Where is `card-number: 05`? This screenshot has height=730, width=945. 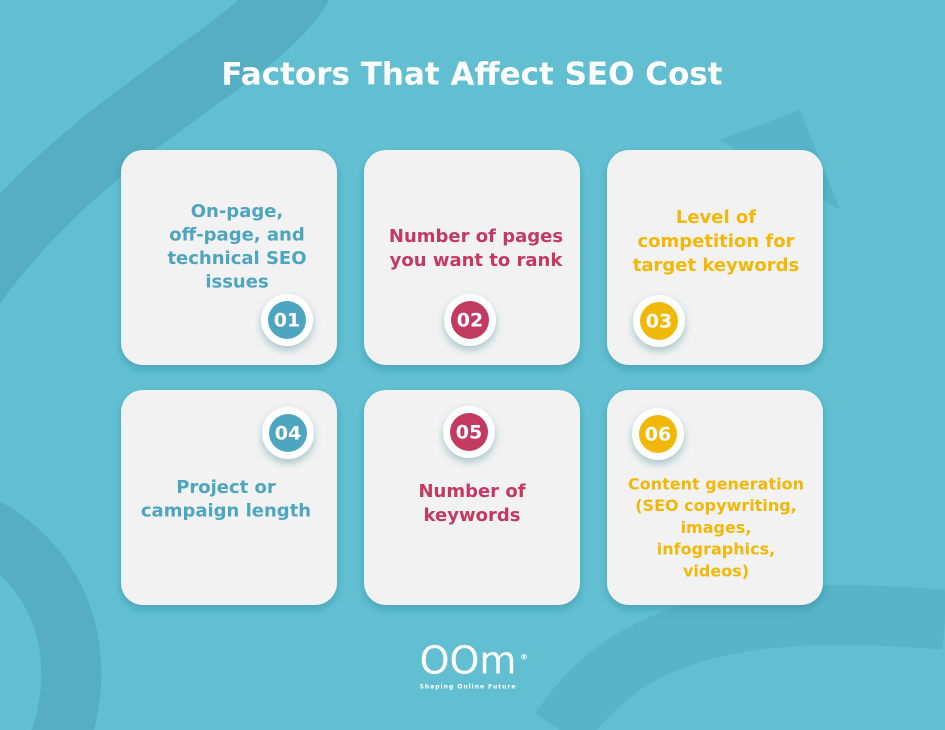 card-number: 05 is located at coordinates (469, 433).